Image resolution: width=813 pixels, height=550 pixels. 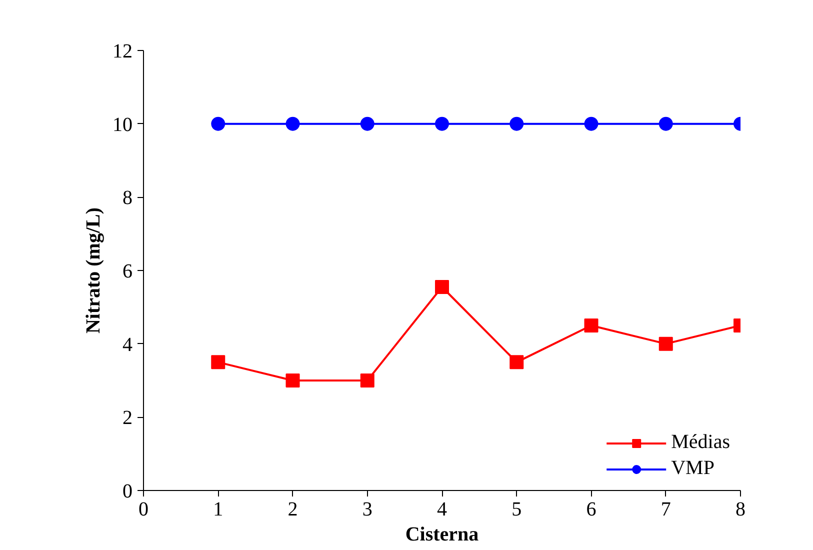 What do you see at coordinates (218, 509) in the screenshot?
I see `x-tick-label: 1` at bounding box center [218, 509].